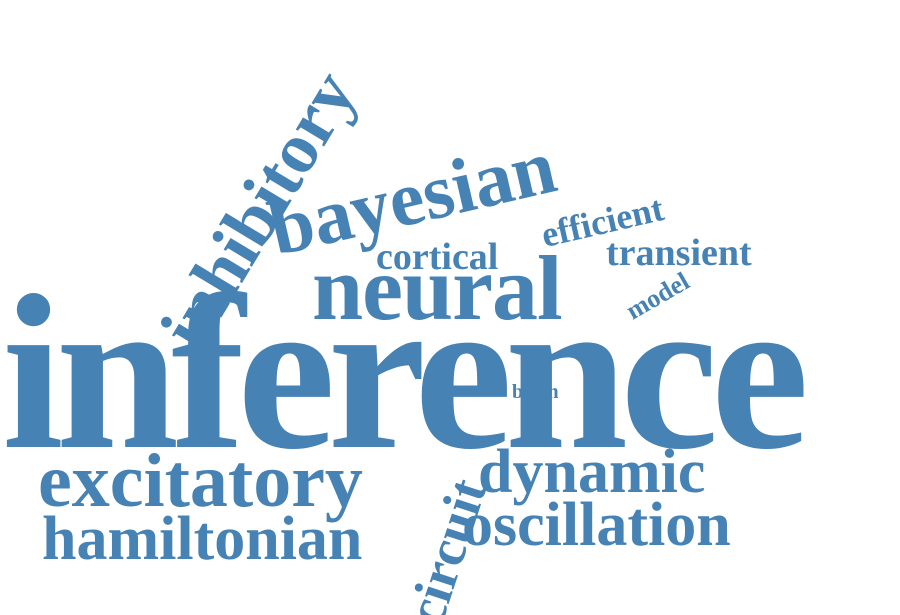 The width and height of the screenshot is (900, 615). Describe the element at coordinates (202, 539) in the screenshot. I see `word-hamiltonian: hamiltonian` at that location.